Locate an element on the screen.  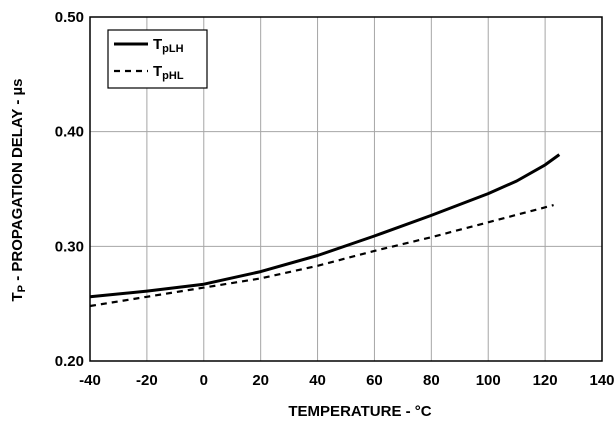
x-tick-label-0: -40 is located at coordinates (90, 380).